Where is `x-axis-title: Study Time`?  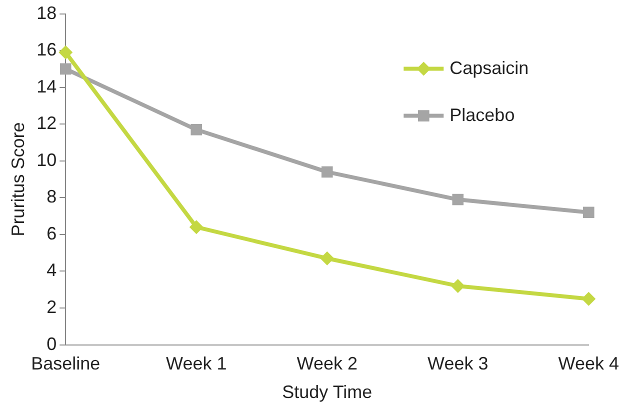
x-axis-title: Study Time is located at coordinates (327, 392).